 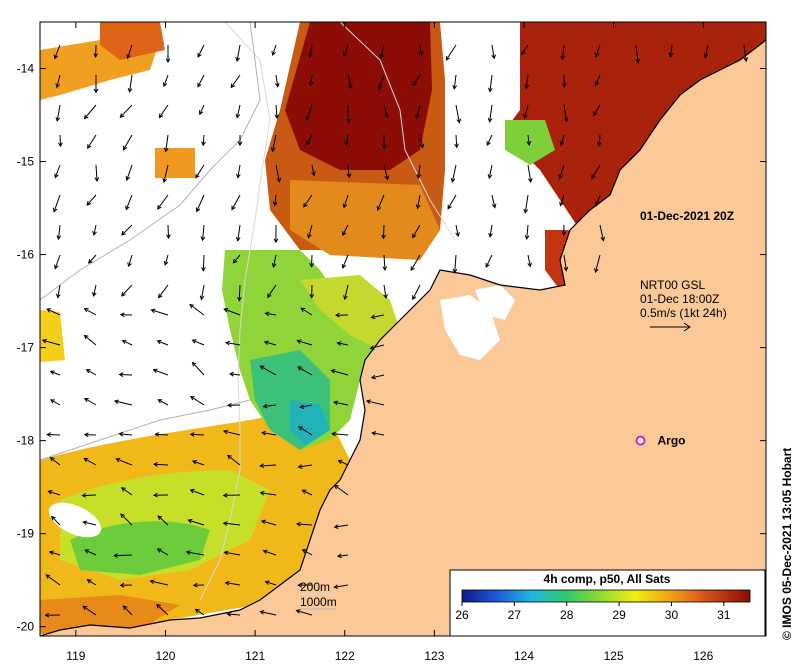 I want to click on lon-tick-label: 120, so click(x=165, y=656).